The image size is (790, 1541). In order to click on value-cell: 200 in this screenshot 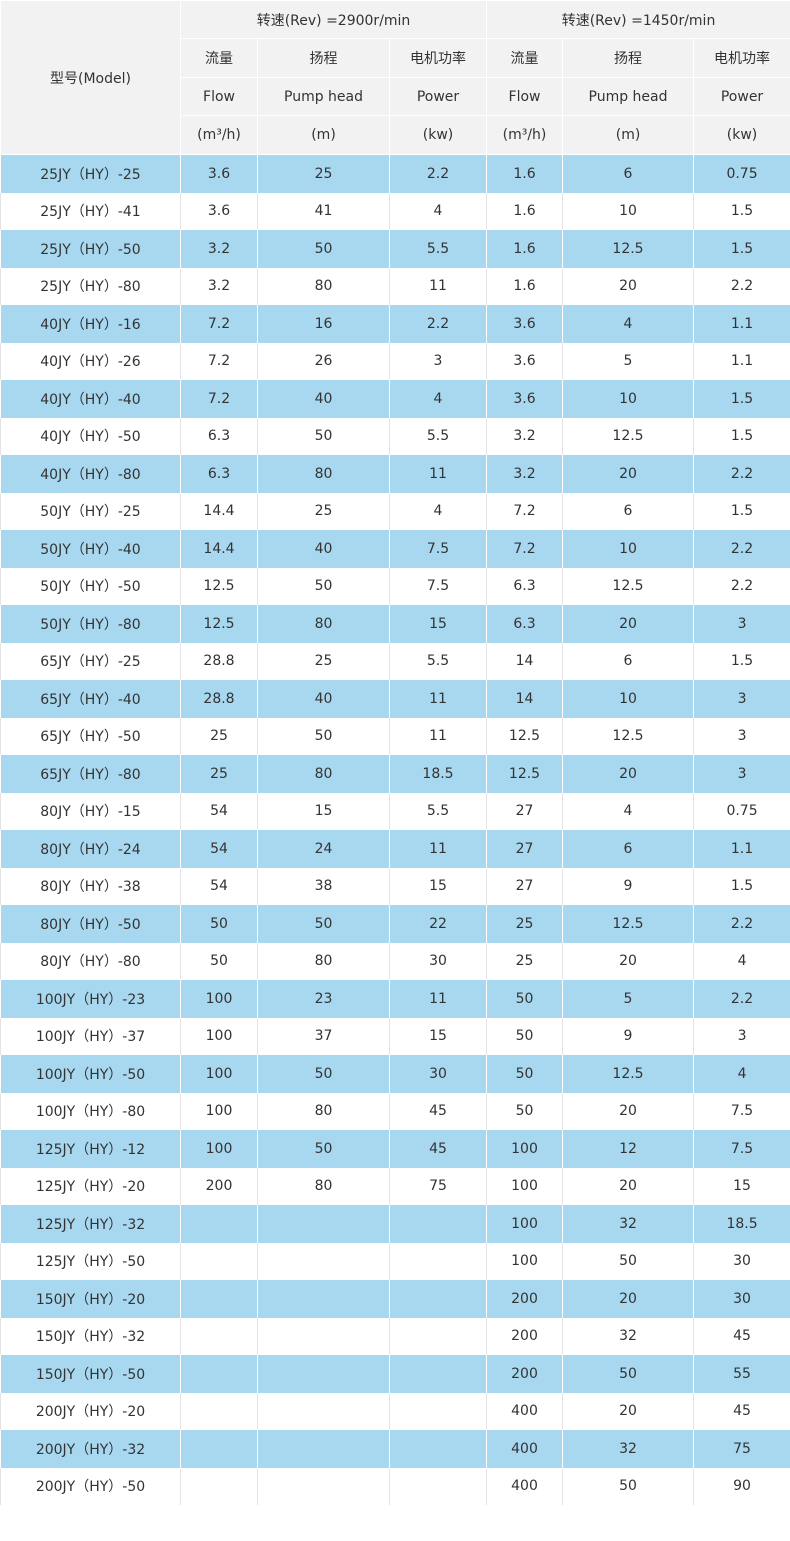, I will do `click(219, 1186)`.